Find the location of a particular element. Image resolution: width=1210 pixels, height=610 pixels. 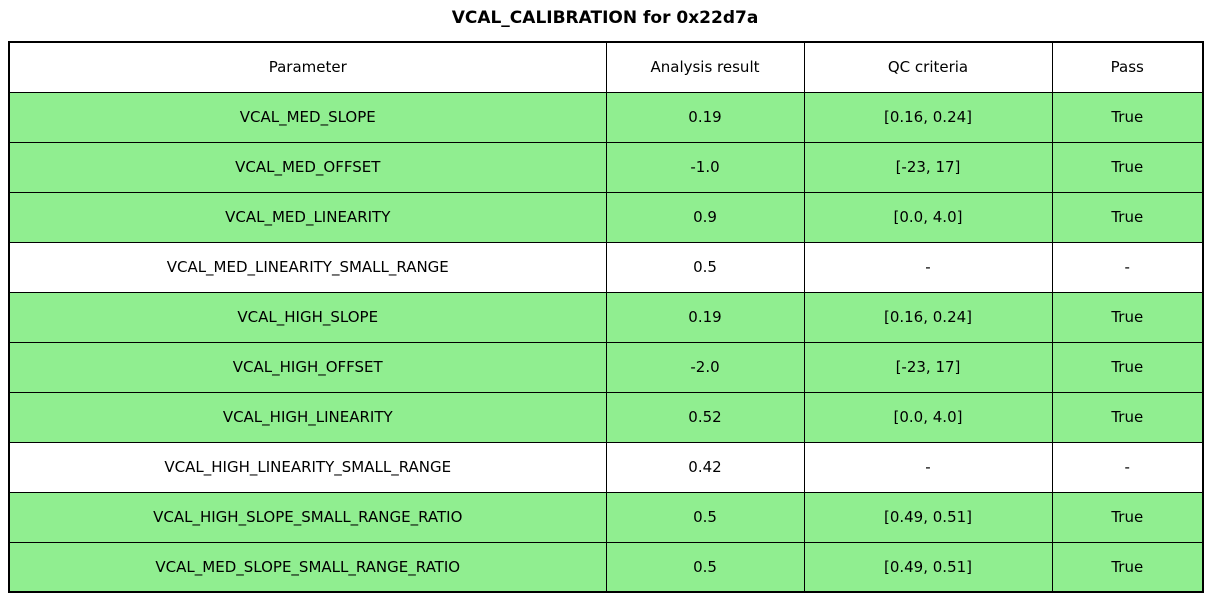

analysis-result-cell: -1.0 is located at coordinates (705, 167).